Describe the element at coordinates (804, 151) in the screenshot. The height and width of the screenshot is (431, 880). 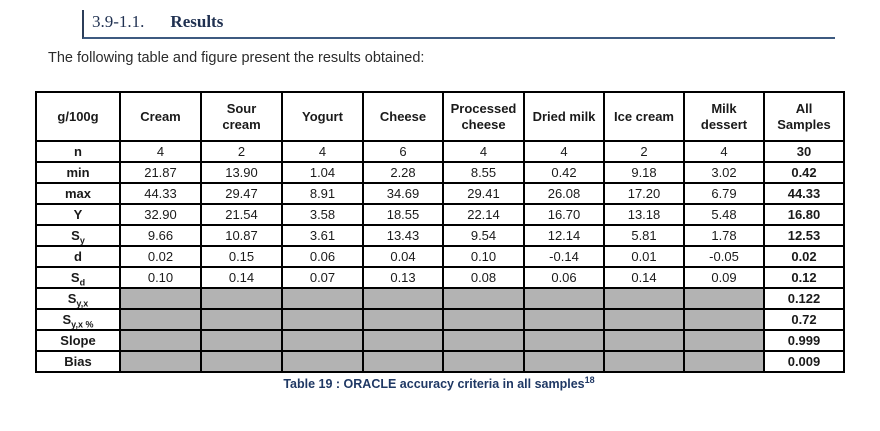
I see `all-samples-cell: 30` at that location.